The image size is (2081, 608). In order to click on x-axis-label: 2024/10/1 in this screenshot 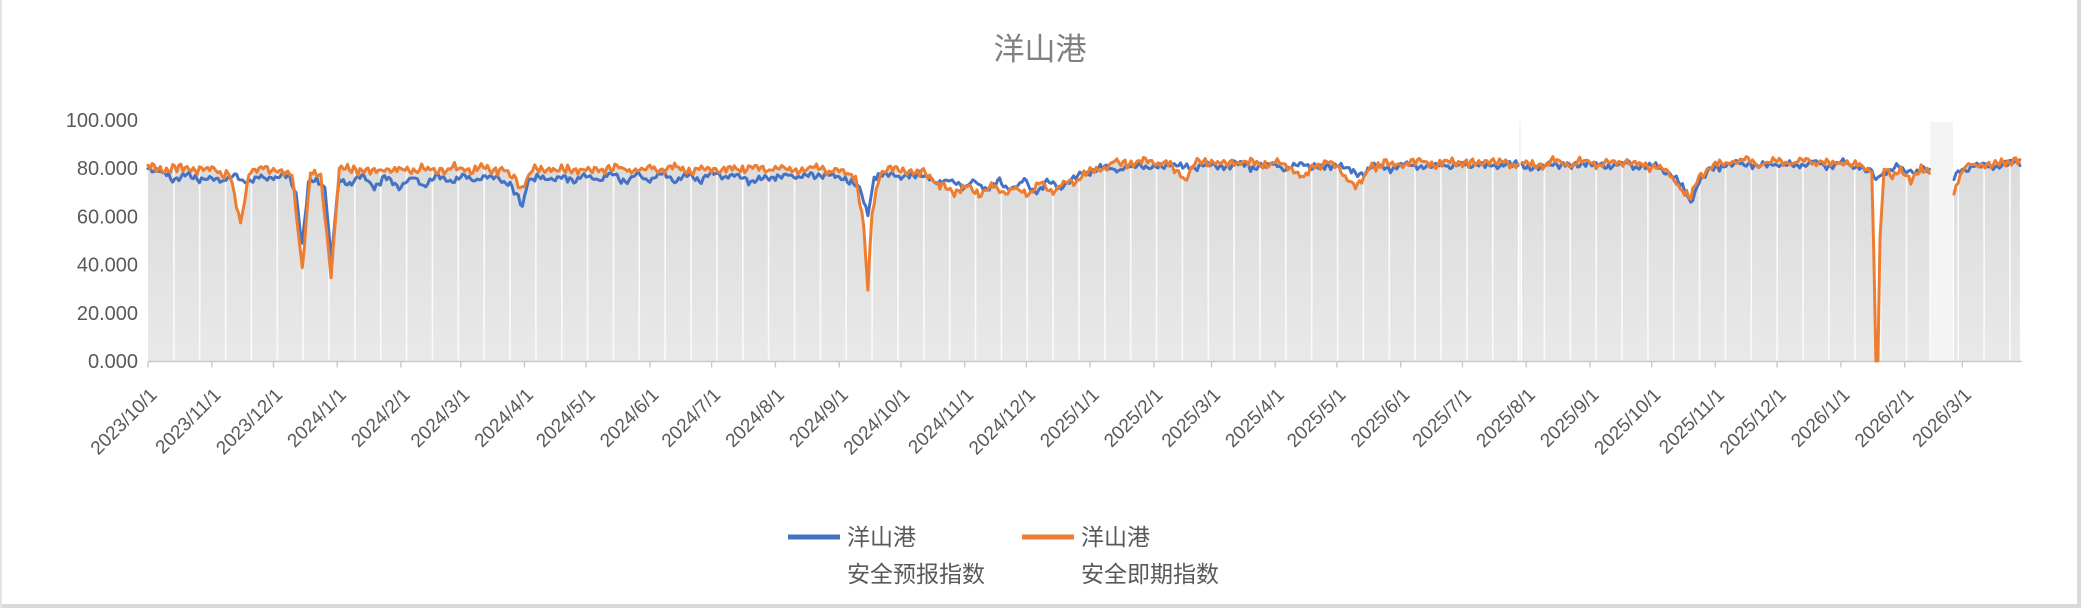, I will do `click(877, 422)`.